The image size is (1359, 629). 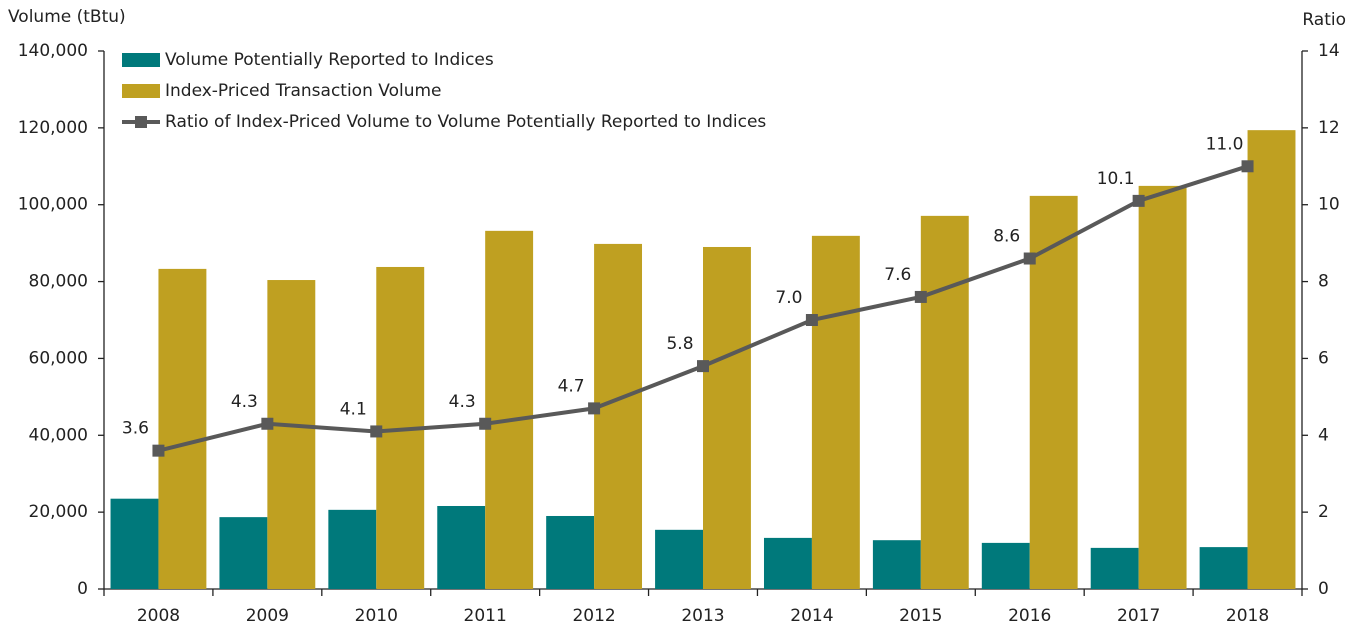 What do you see at coordinates (702, 616) in the screenshot?
I see `x-tick-label: 2013` at bounding box center [702, 616].